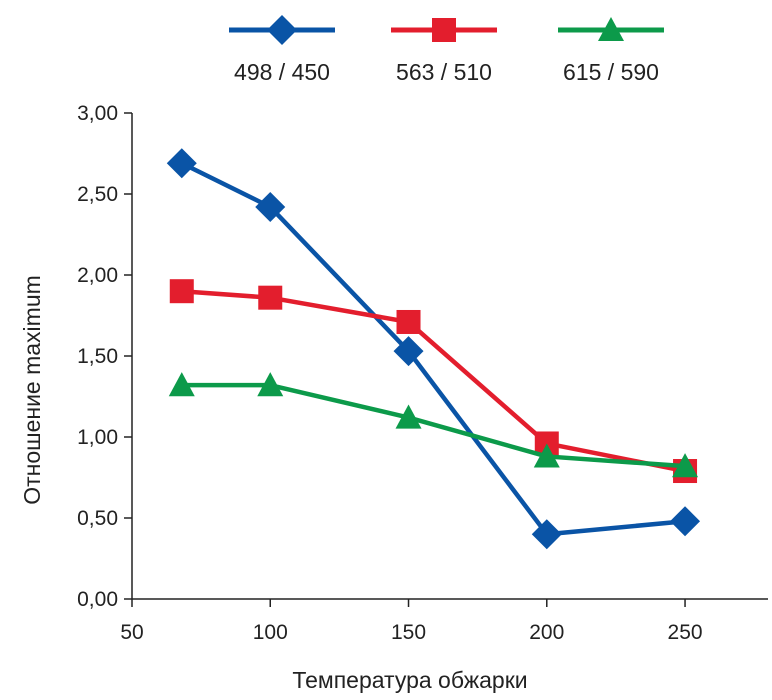  Describe the element at coordinates (270, 632) in the screenshot. I see `x-tick-label: 100` at that location.